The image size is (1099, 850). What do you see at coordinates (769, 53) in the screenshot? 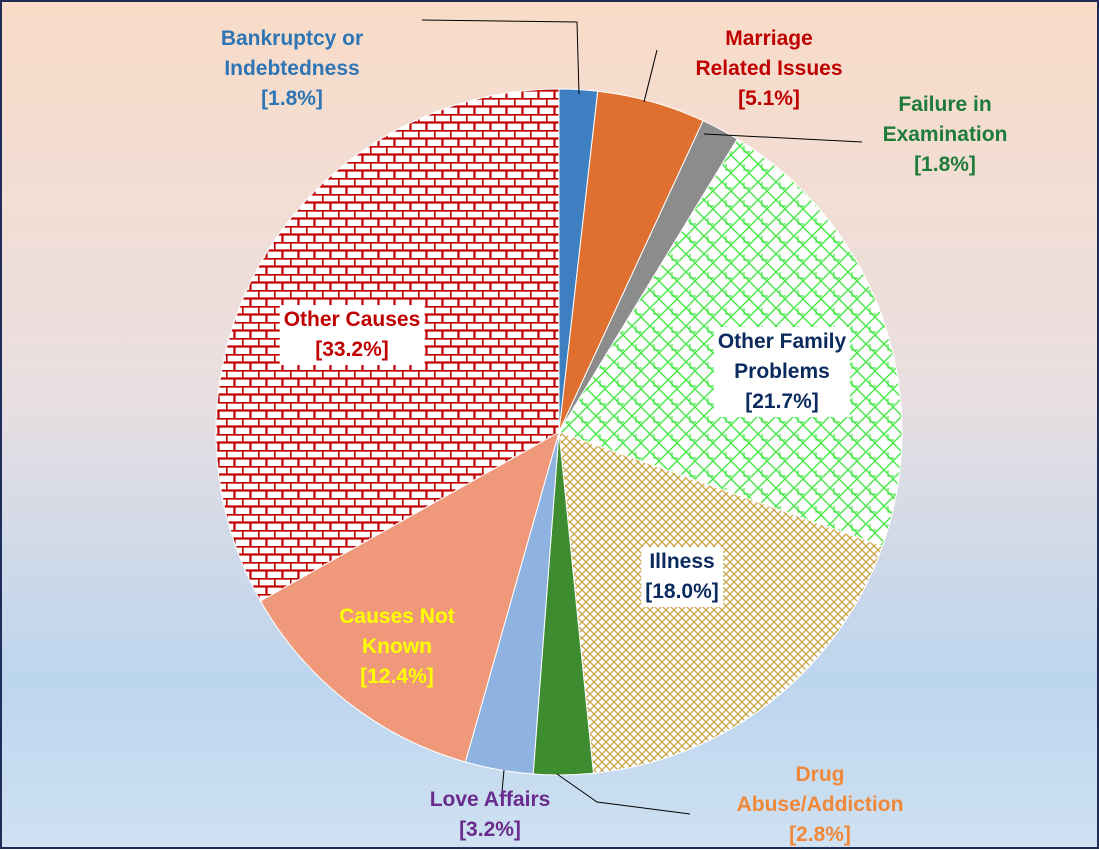
I see `category-label: Marriage Related Issues` at bounding box center [769, 53].